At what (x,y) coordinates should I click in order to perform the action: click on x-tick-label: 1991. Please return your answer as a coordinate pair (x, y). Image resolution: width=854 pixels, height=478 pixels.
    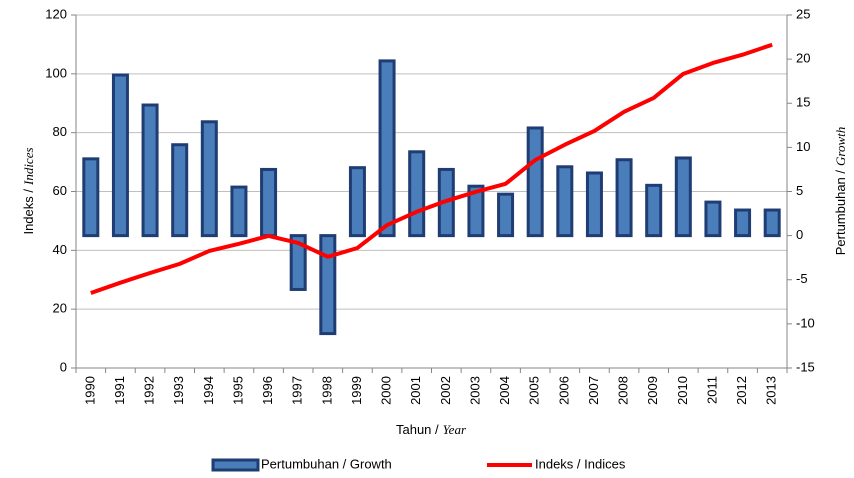
    Looking at the image, I should click on (119, 390).